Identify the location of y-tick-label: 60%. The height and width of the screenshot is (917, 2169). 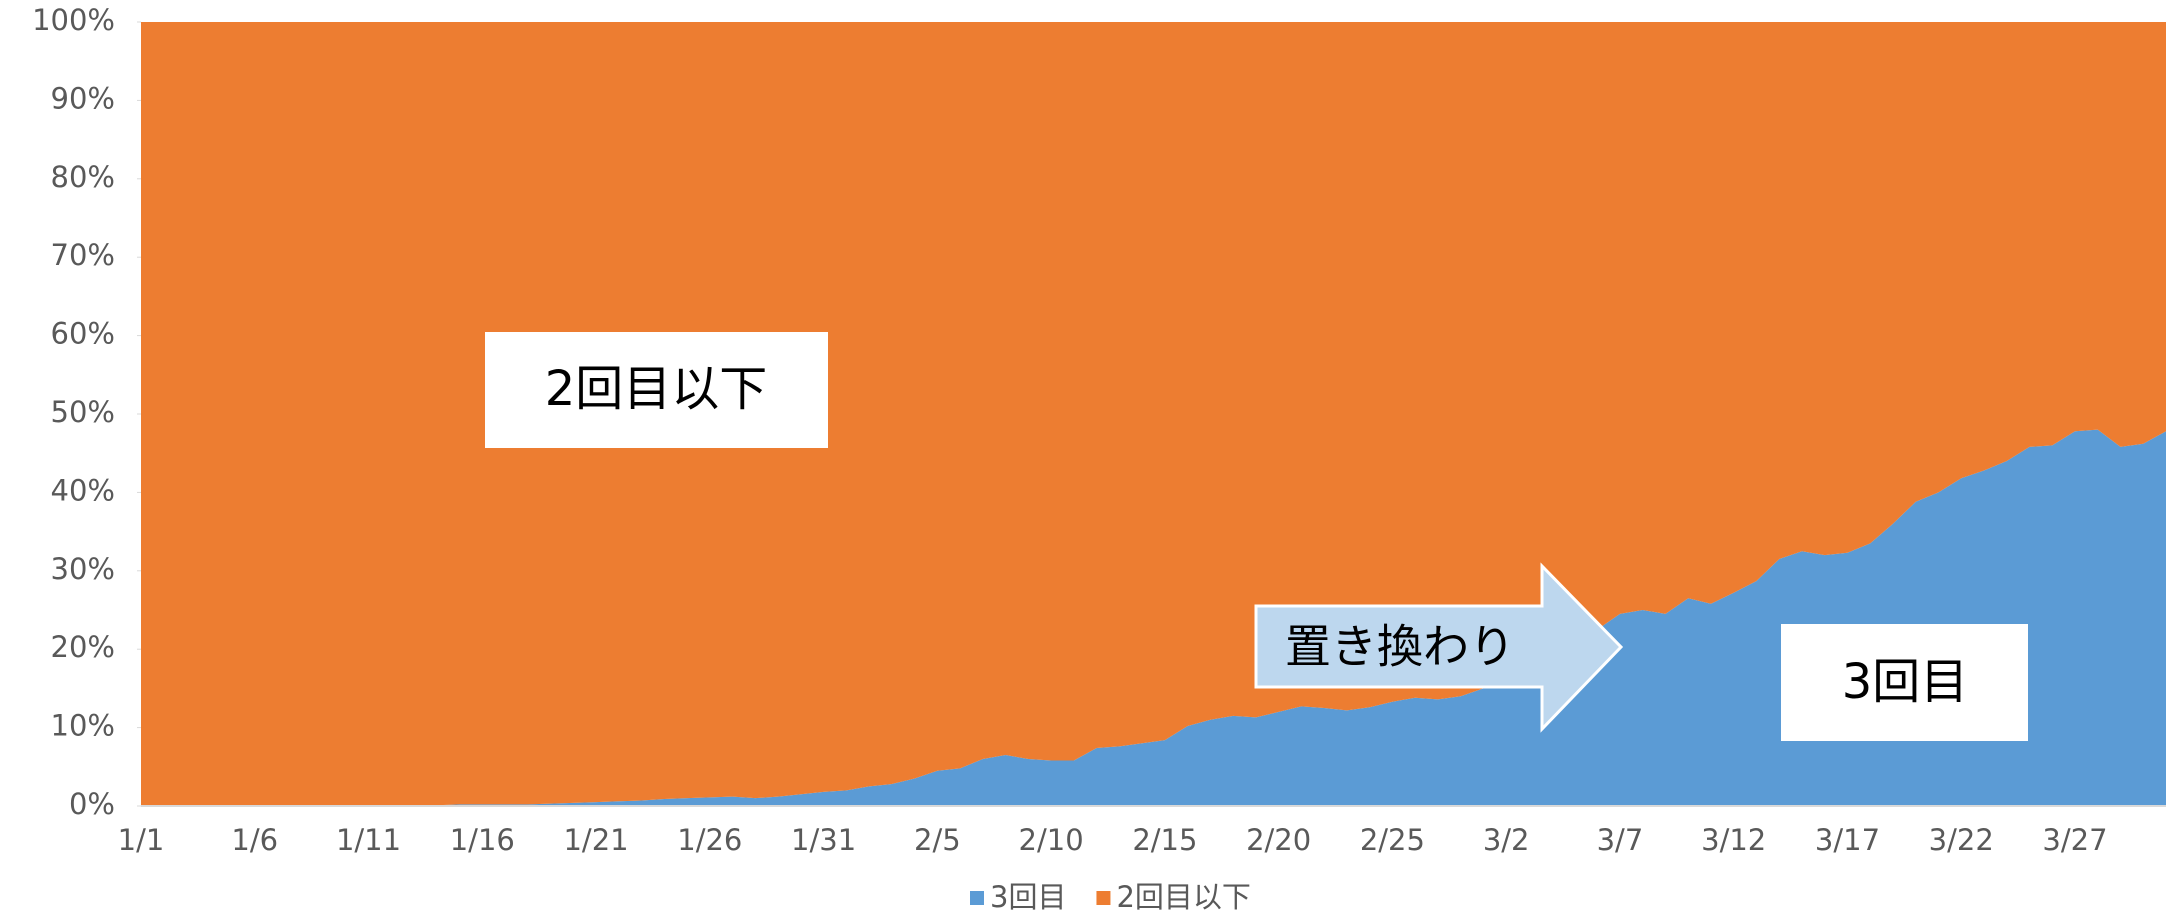
(83, 334).